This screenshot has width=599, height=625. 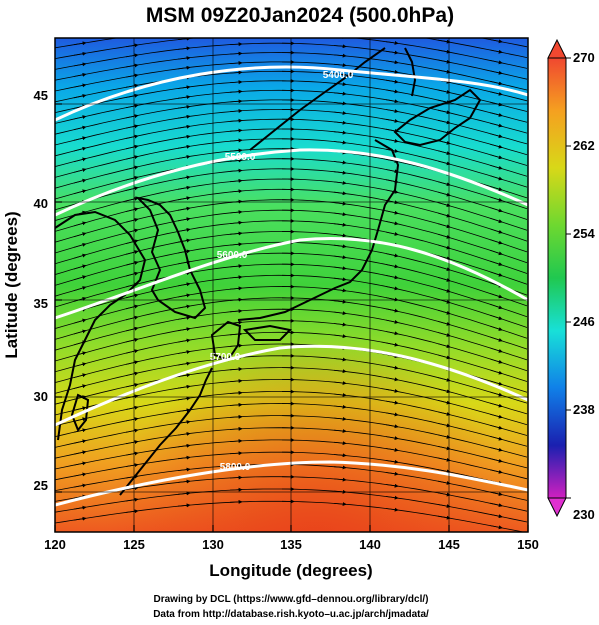 I want to click on chart-title: MSM 09Z20Jan2024 (500.0hPa), so click(x=300, y=15).